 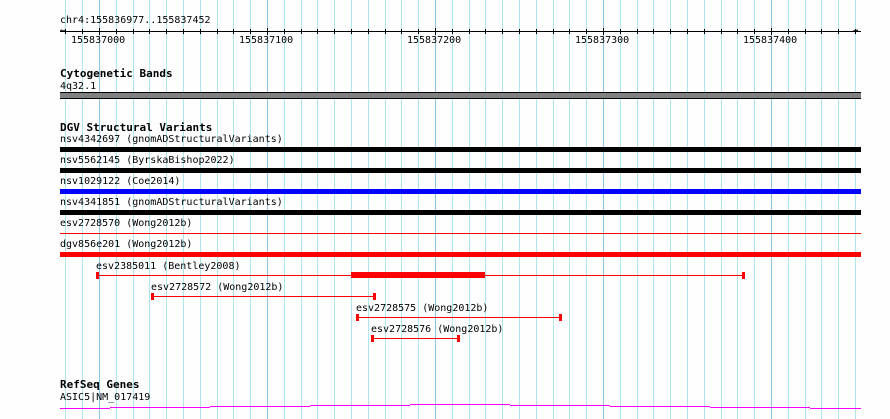 I want to click on variant-label: nsv5562145 (ByrskaBishop2022), so click(x=147, y=160).